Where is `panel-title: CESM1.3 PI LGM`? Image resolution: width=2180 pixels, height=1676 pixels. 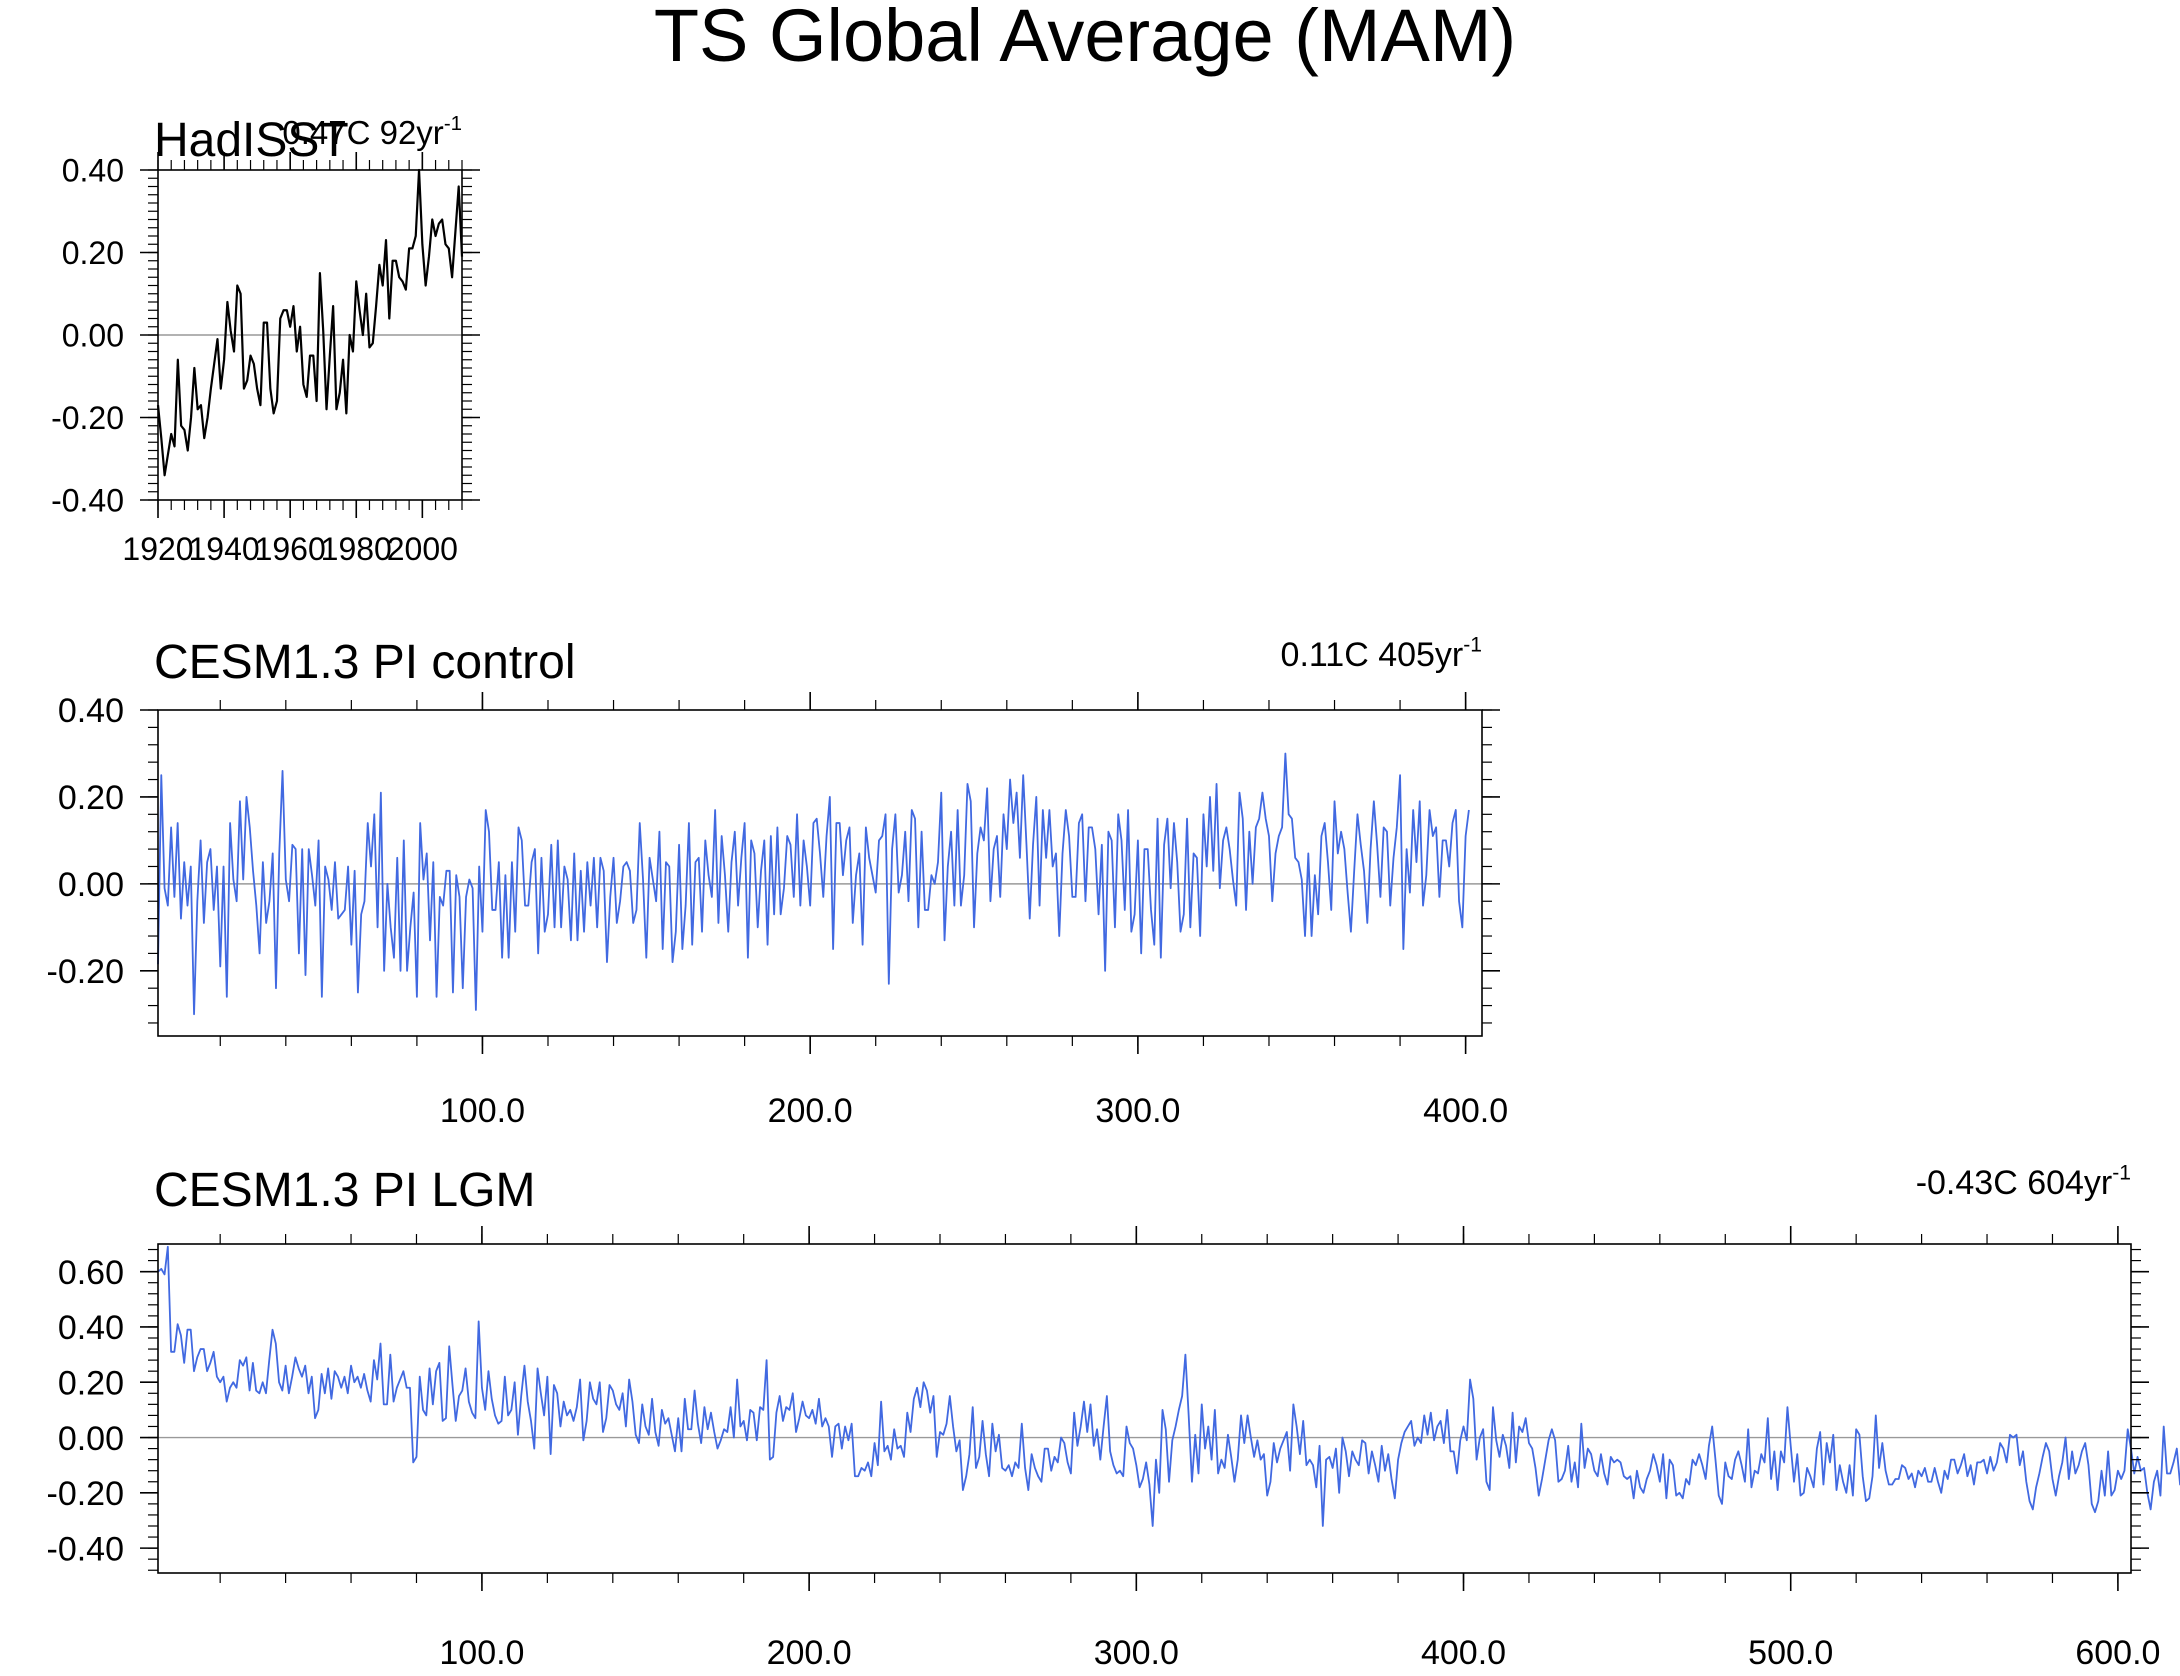
panel-title: CESM1.3 PI LGM is located at coordinates (344, 1190).